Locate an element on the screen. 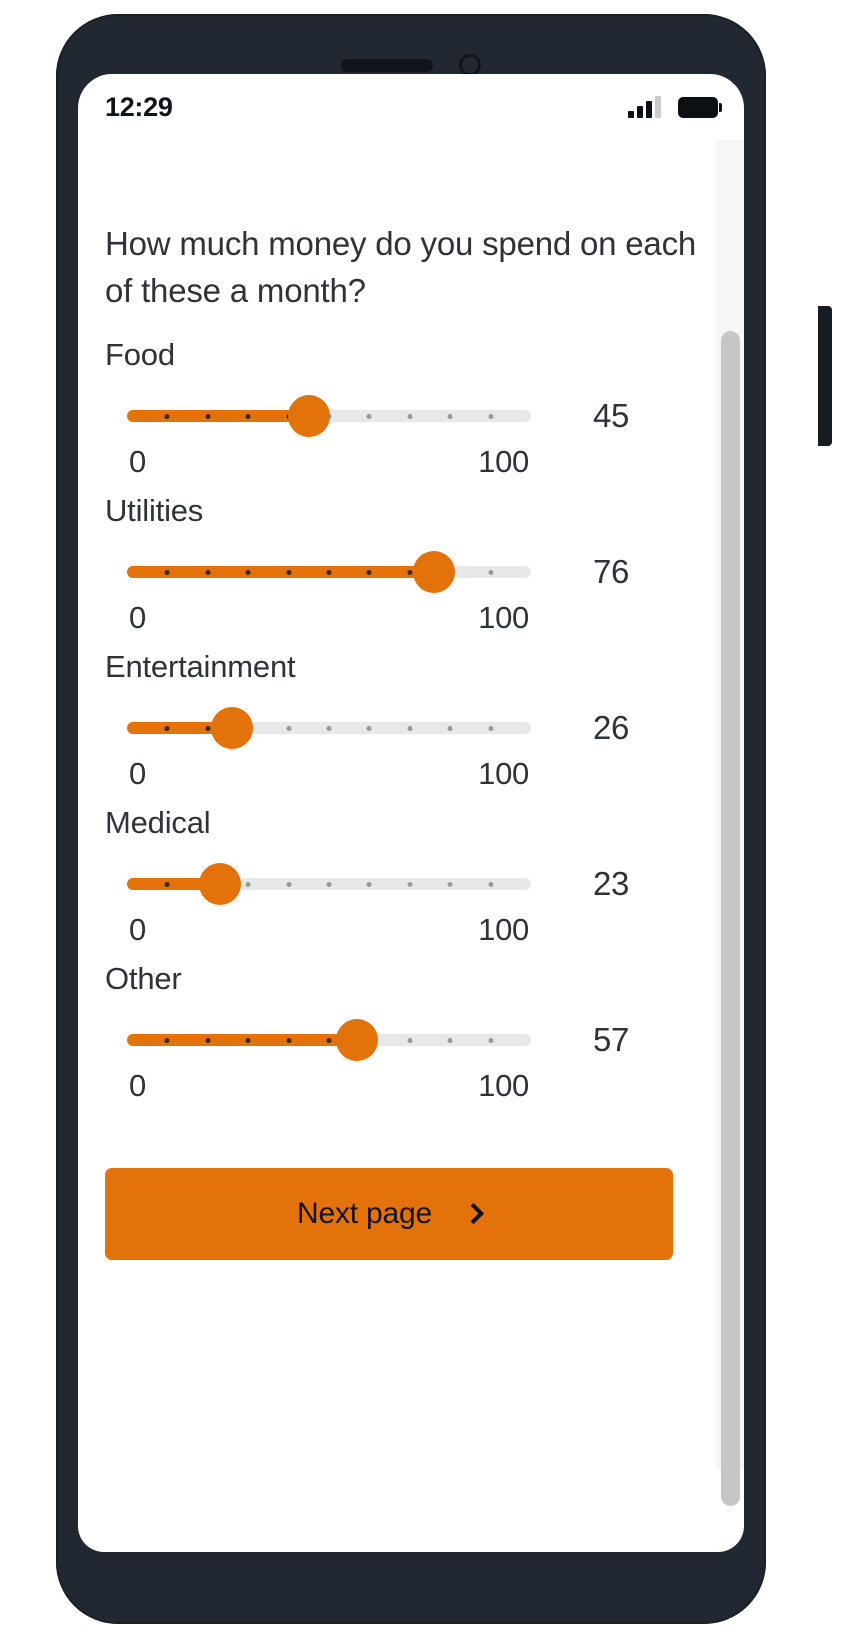 This screenshot has height=1638, width=850. slider-label: Medical is located at coordinates (158, 822).